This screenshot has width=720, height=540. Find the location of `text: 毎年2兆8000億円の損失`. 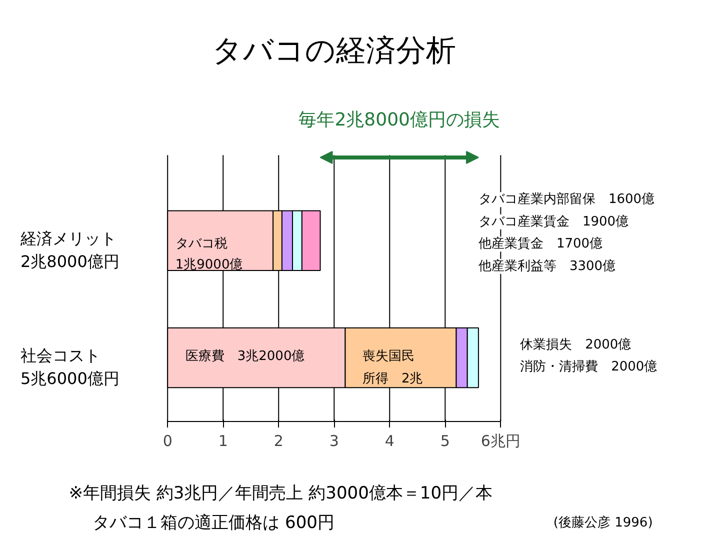

text: 毎年2兆8000億円の損失 is located at coordinates (399, 119).